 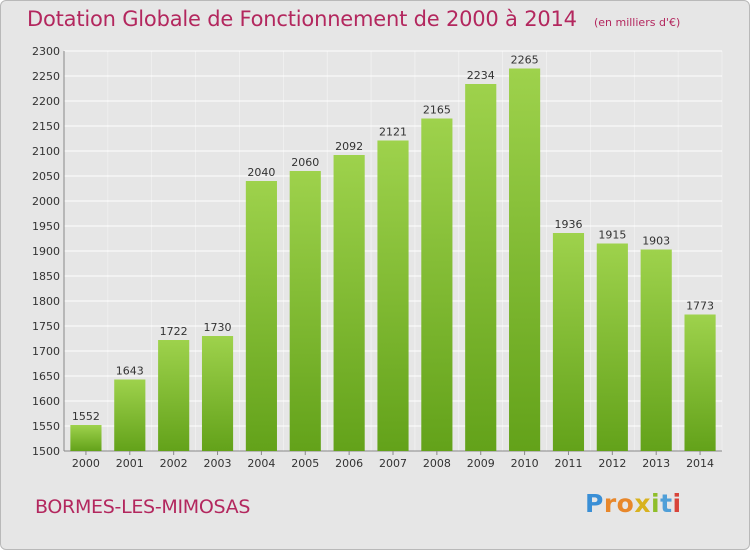 I want to click on logo-letter: o, so click(x=625, y=503).